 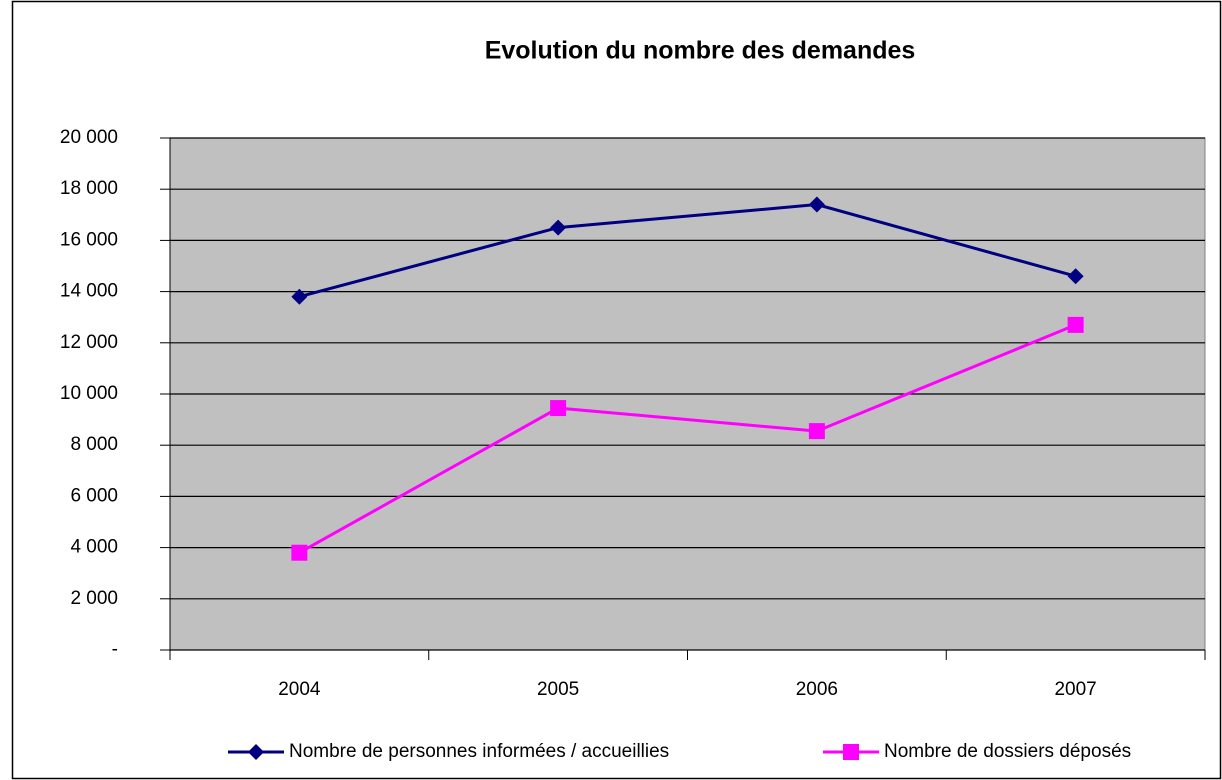 What do you see at coordinates (817, 689) in the screenshot?
I see `x-tick-label: 2006` at bounding box center [817, 689].